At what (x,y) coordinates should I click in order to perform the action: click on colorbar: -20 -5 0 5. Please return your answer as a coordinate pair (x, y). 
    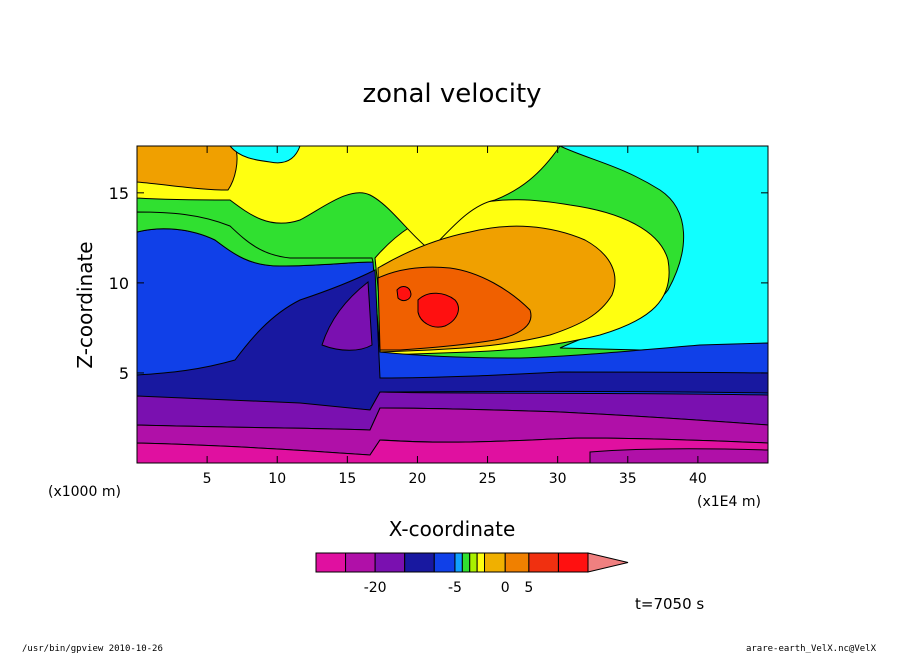
    Looking at the image, I should click on (472, 574).